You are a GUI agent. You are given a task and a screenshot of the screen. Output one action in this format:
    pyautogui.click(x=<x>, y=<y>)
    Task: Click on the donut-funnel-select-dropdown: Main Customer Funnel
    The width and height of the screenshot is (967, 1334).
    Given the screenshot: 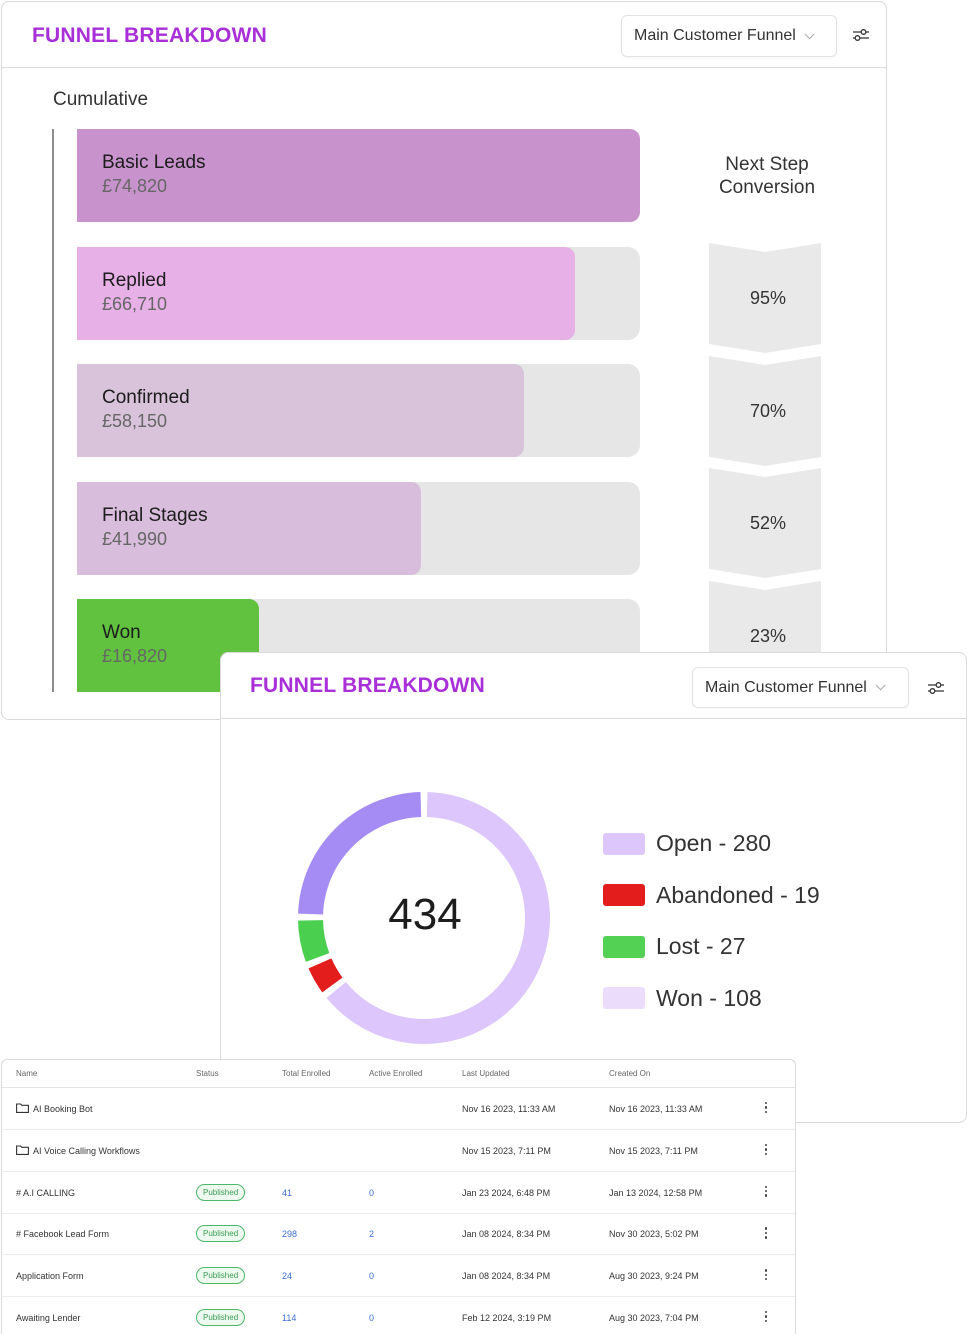 What is the action you would take?
    pyautogui.click(x=800, y=687)
    